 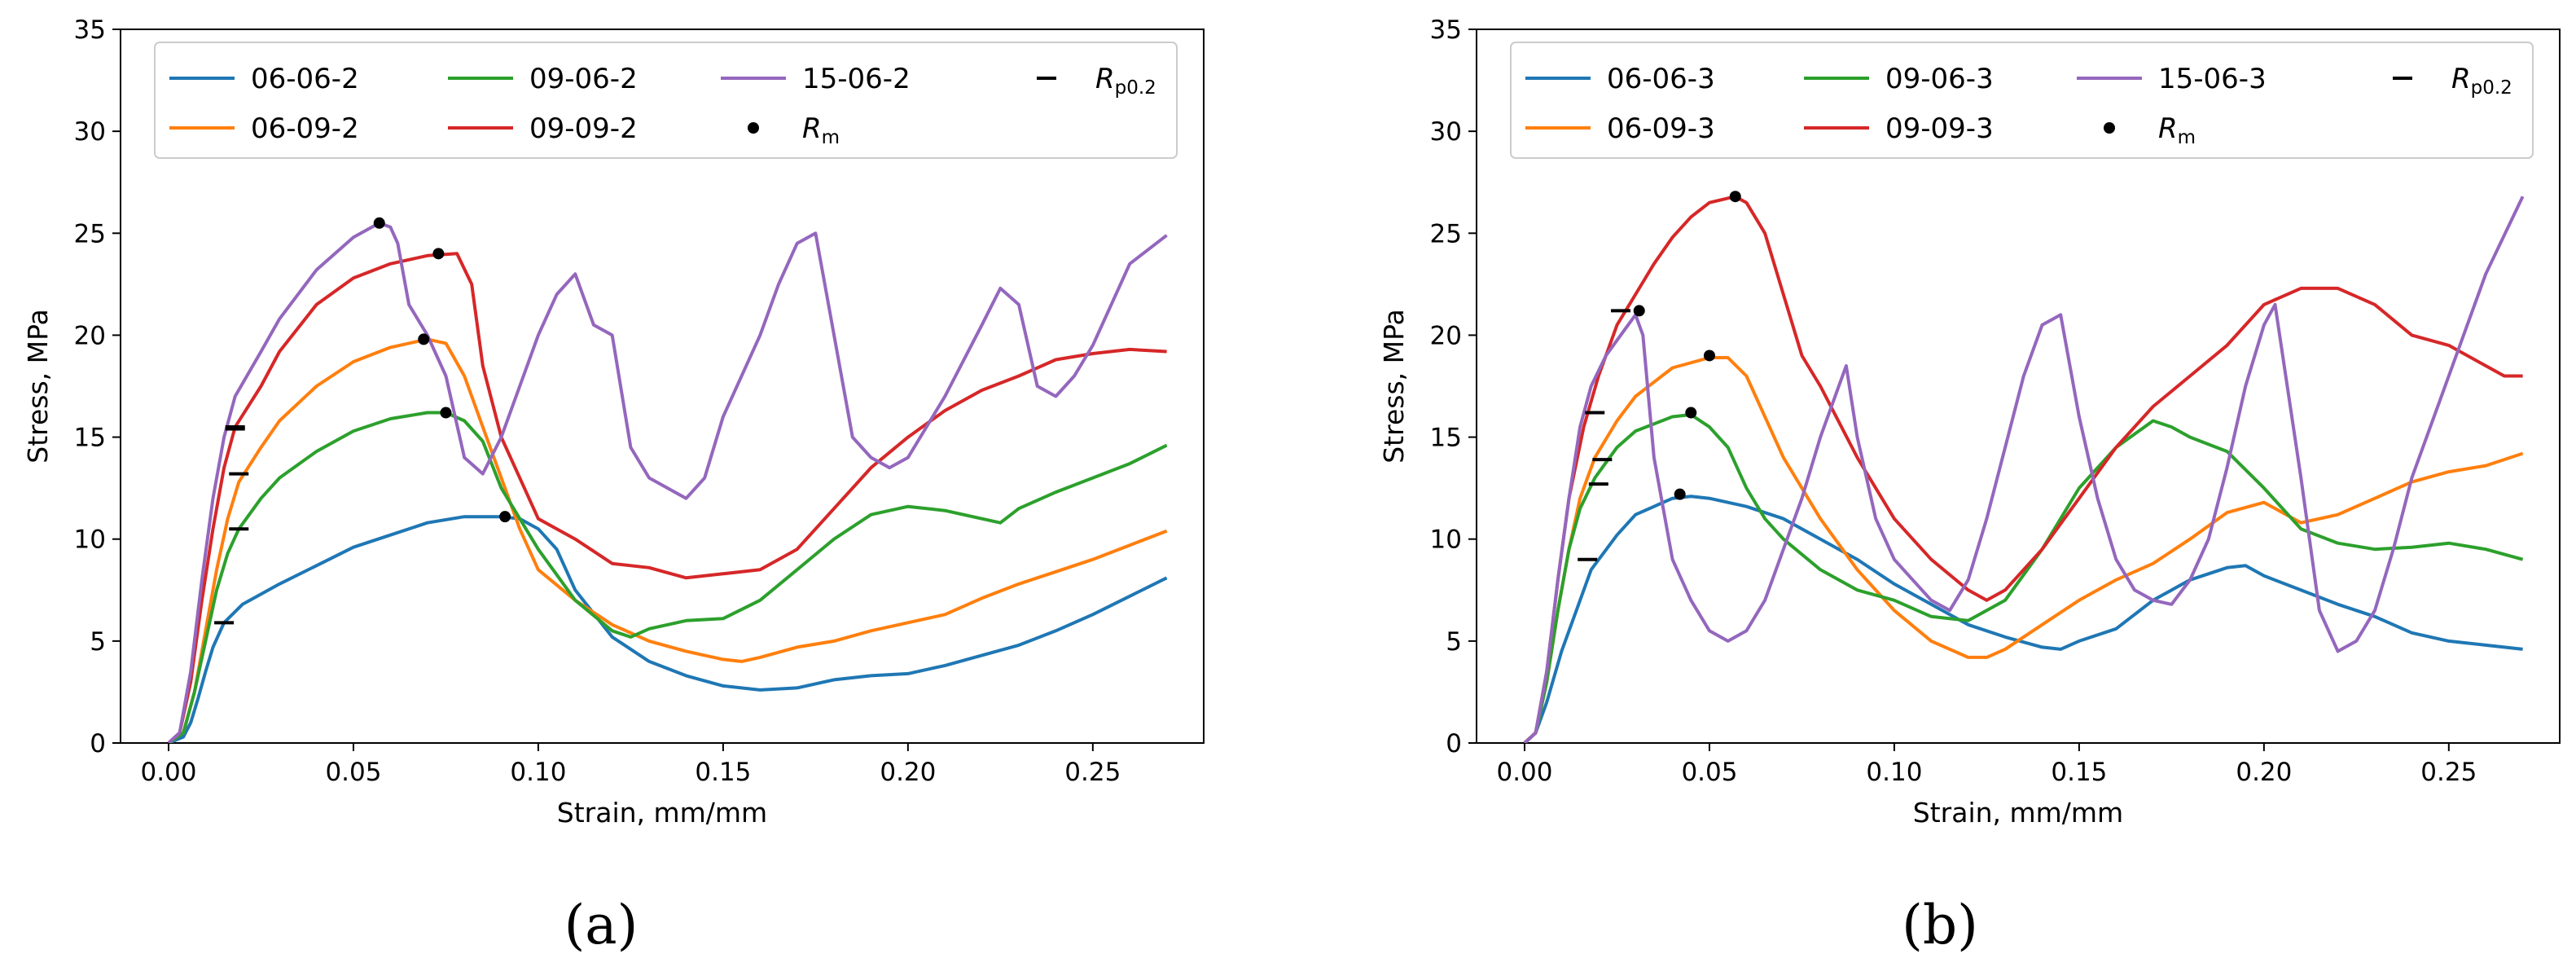 What do you see at coordinates (1940, 79) in the screenshot?
I see `legend-label: 09-06-3` at bounding box center [1940, 79].